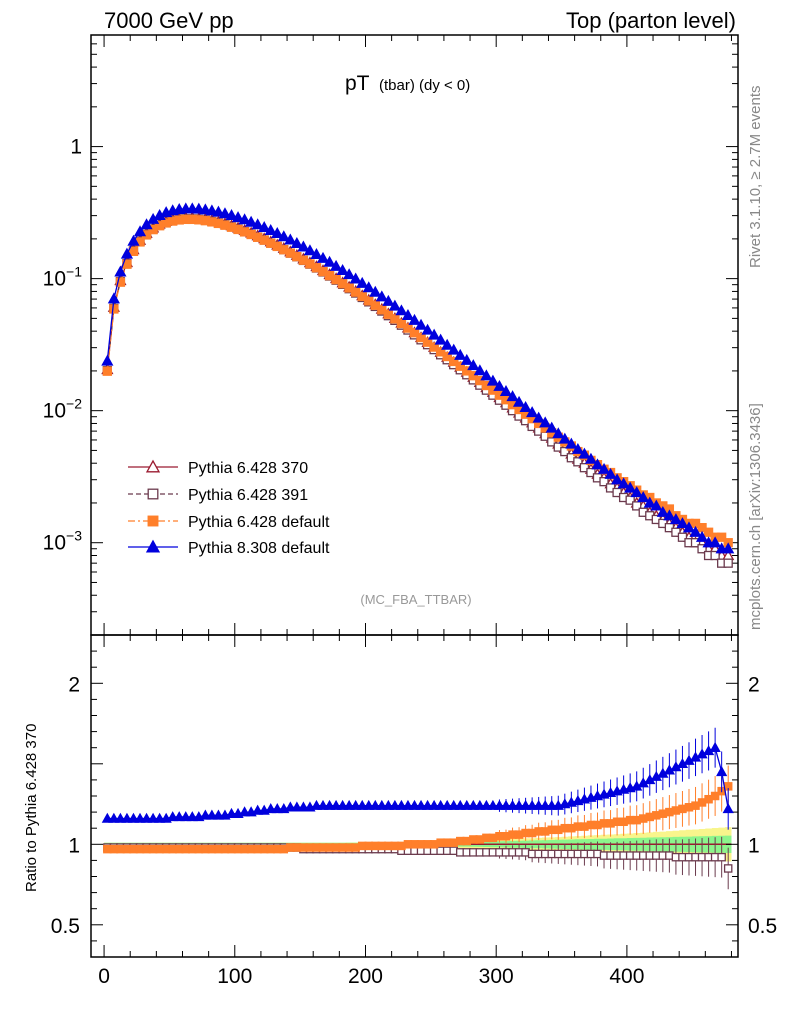 The image size is (786, 1029). Describe the element at coordinates (63, 541) in the screenshot. I see `y-tick-label: 10−3` at that location.